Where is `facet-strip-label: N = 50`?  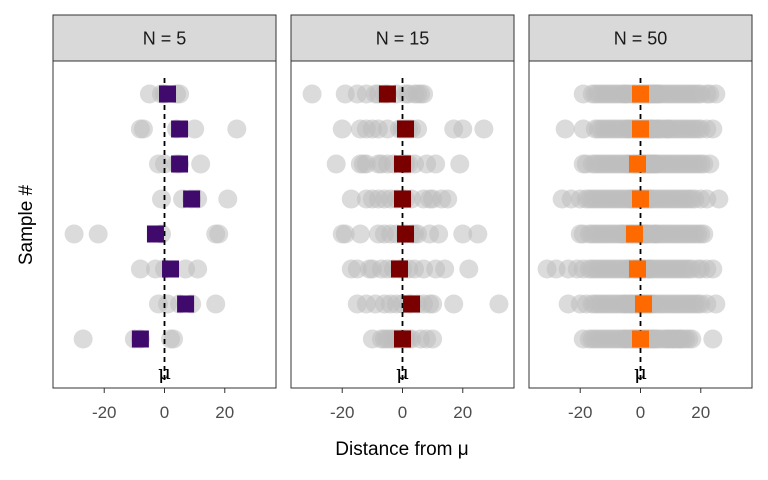
facet-strip-label: N = 50 is located at coordinates (641, 39).